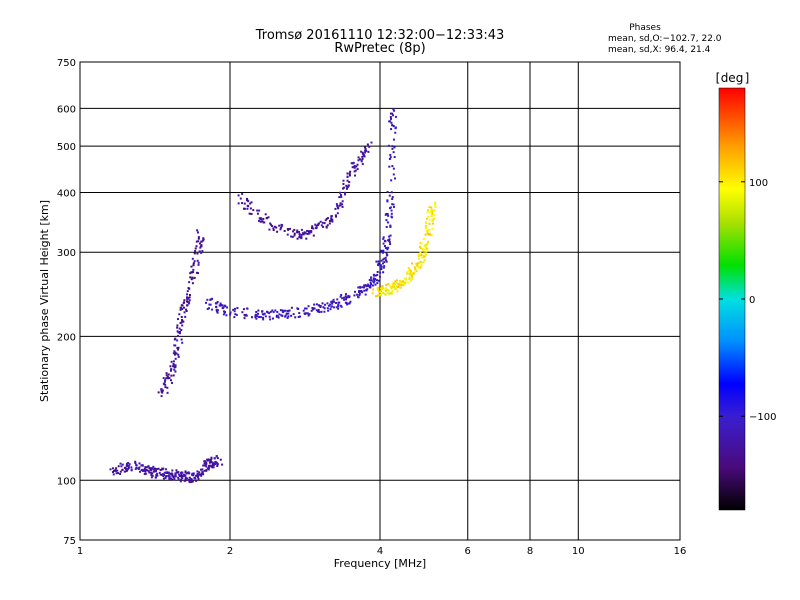 Image resolution: width=800 pixels, height=600 pixels. I want to click on colorbar-unit-bracket-right: ], so click(747, 78).